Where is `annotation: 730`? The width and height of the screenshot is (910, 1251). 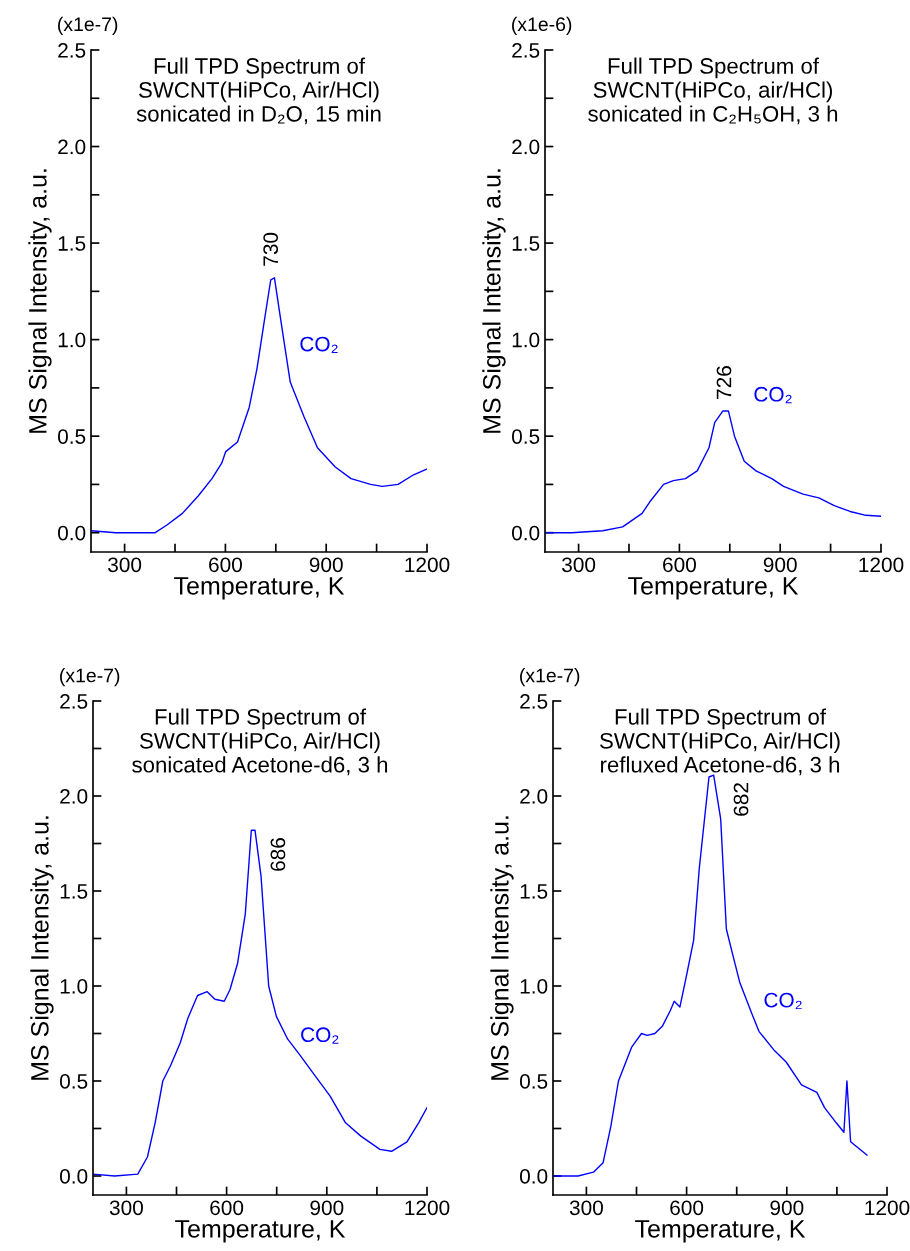
annotation: 730 is located at coordinates (271, 249).